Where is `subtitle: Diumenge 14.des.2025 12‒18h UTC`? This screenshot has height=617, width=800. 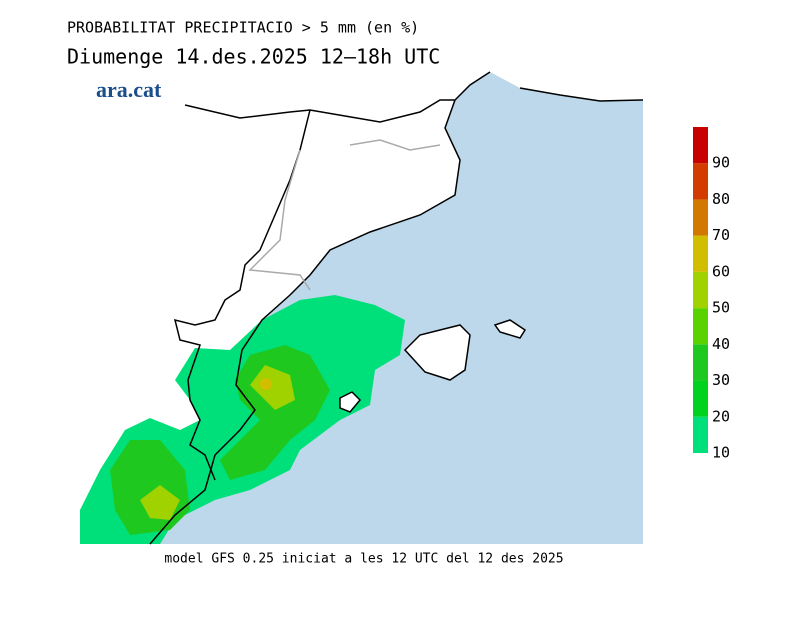
subtitle: Diumenge 14.des.2025 12‒18h UTC is located at coordinates (253, 57).